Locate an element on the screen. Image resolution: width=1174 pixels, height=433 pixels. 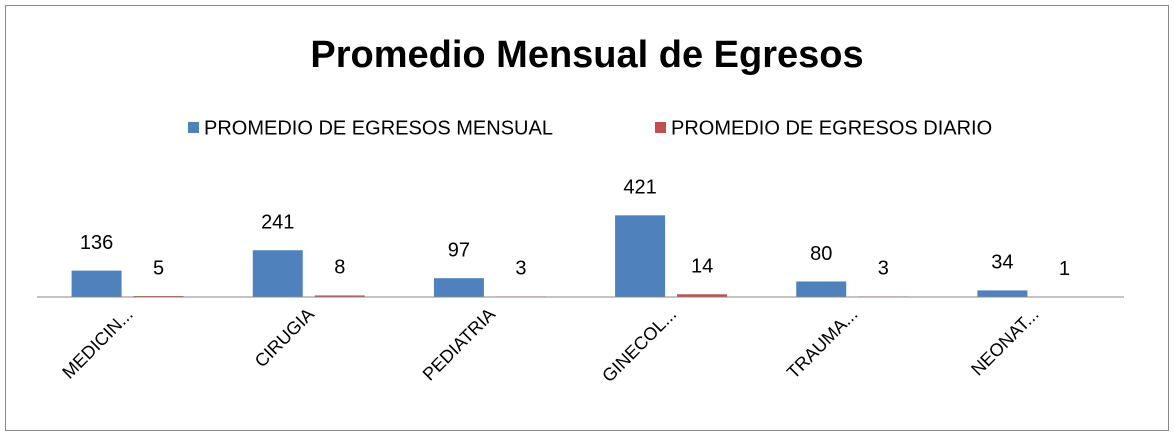
value-label: 1 is located at coordinates (1064, 269).